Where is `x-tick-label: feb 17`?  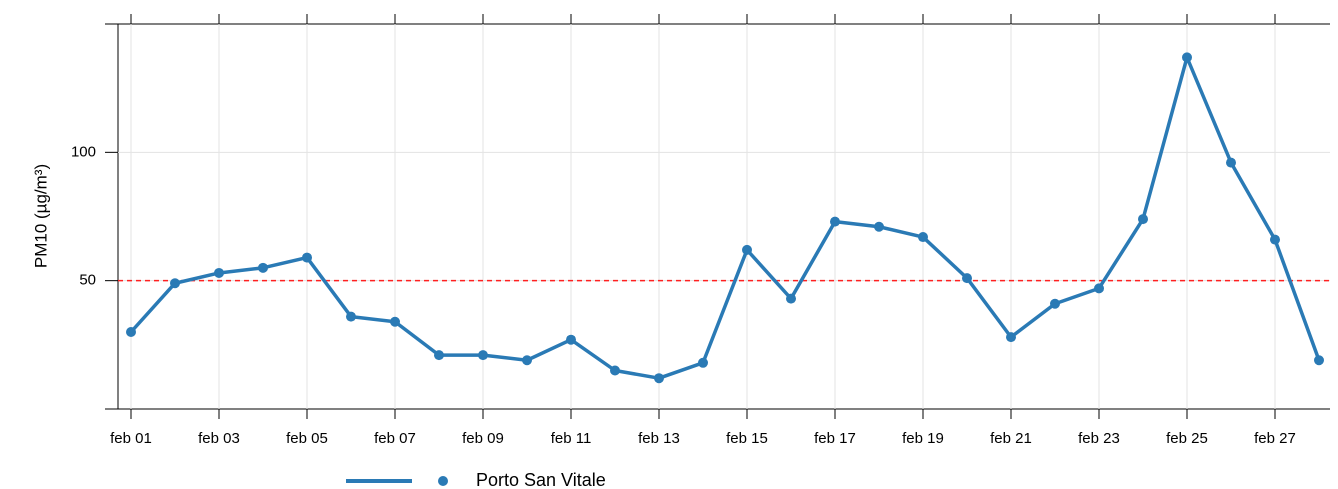
x-tick-label: feb 17 is located at coordinates (835, 438).